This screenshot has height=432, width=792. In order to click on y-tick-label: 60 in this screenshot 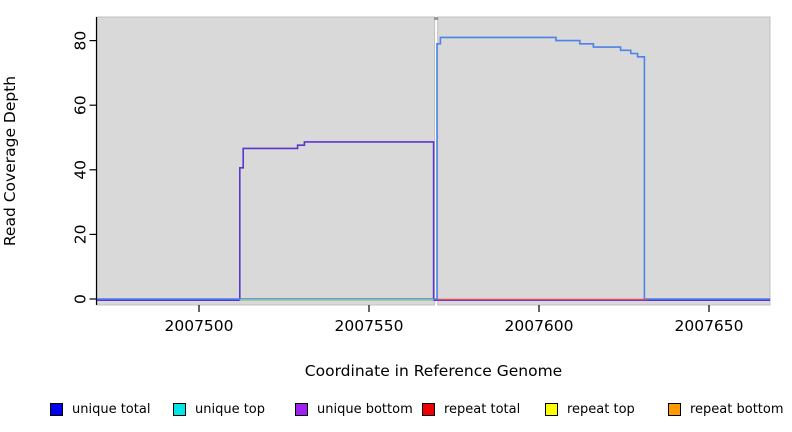, I will do `click(80, 105)`.